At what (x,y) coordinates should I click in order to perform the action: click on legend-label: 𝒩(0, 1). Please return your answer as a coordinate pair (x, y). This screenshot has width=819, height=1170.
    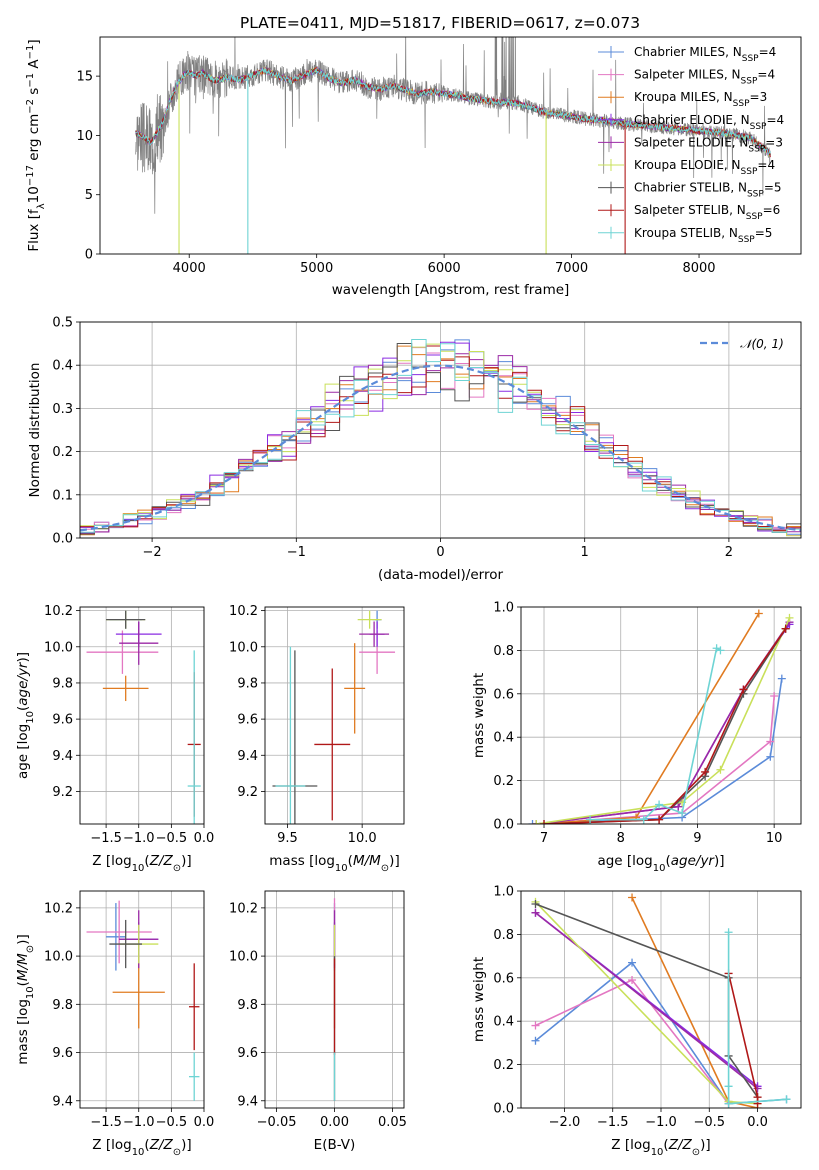
    Looking at the image, I should click on (762, 344).